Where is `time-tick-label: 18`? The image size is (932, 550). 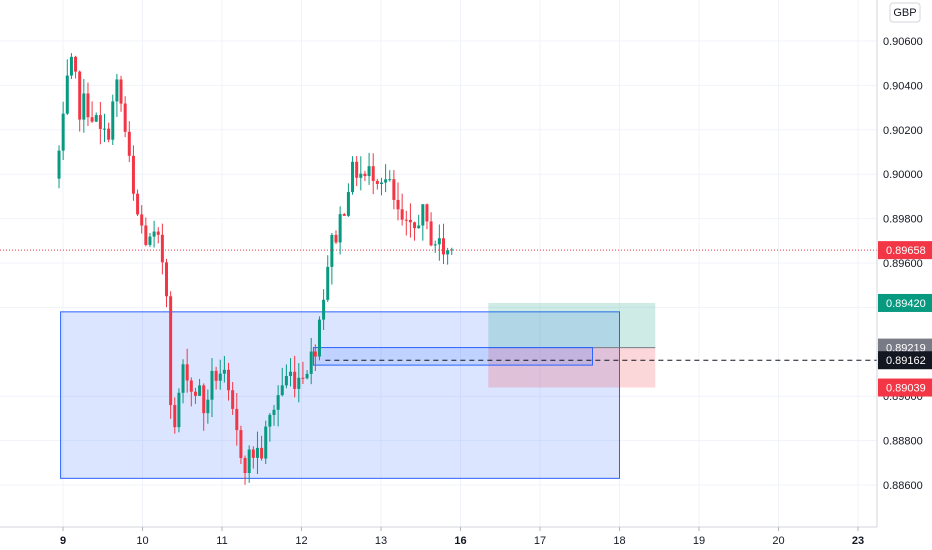
time-tick-label: 18 is located at coordinates (619, 541).